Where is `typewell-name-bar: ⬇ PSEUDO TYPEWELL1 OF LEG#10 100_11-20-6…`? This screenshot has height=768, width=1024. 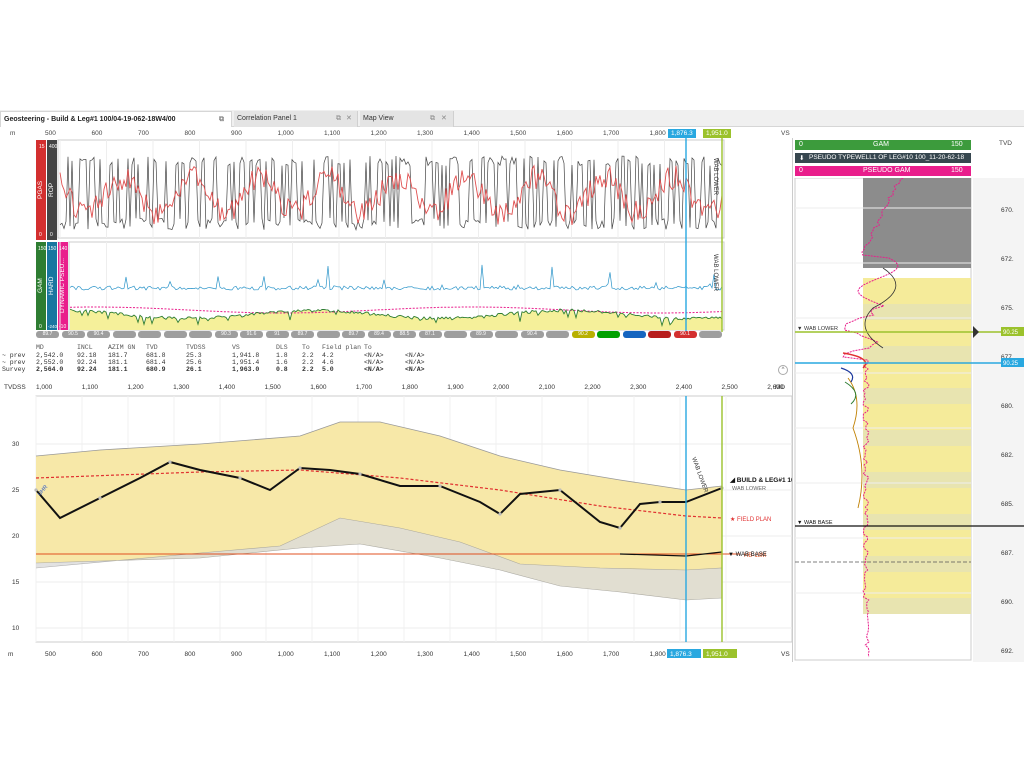
typewell-name-bar: ⬇ PSEUDO TYPEWELL1 OF LEG#10 100_11-20-6… is located at coordinates (883, 158).